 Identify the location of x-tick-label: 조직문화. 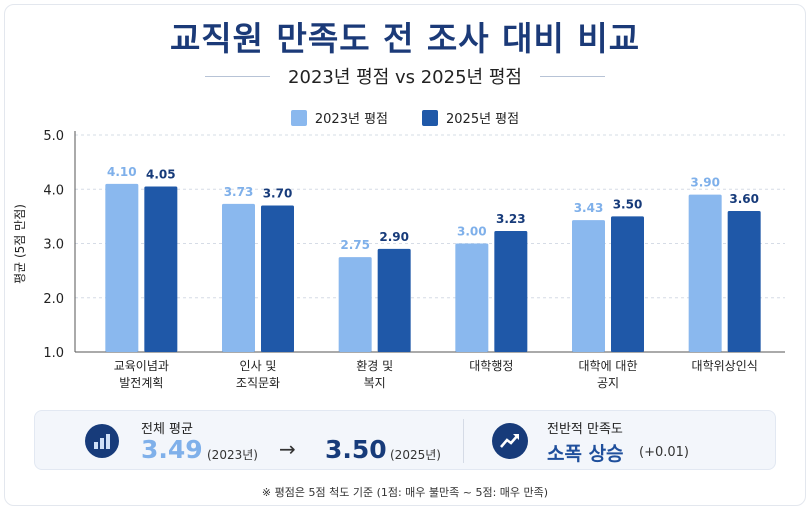
(258, 383).